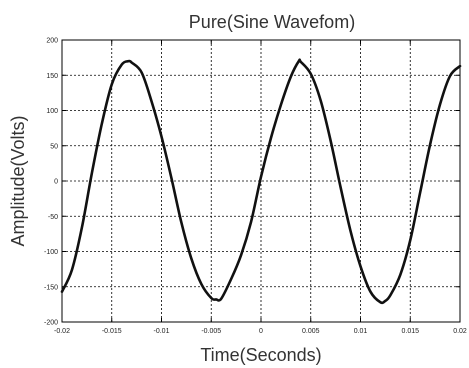  Describe the element at coordinates (261, 331) in the screenshot. I see `x-tick-label: 0` at that location.